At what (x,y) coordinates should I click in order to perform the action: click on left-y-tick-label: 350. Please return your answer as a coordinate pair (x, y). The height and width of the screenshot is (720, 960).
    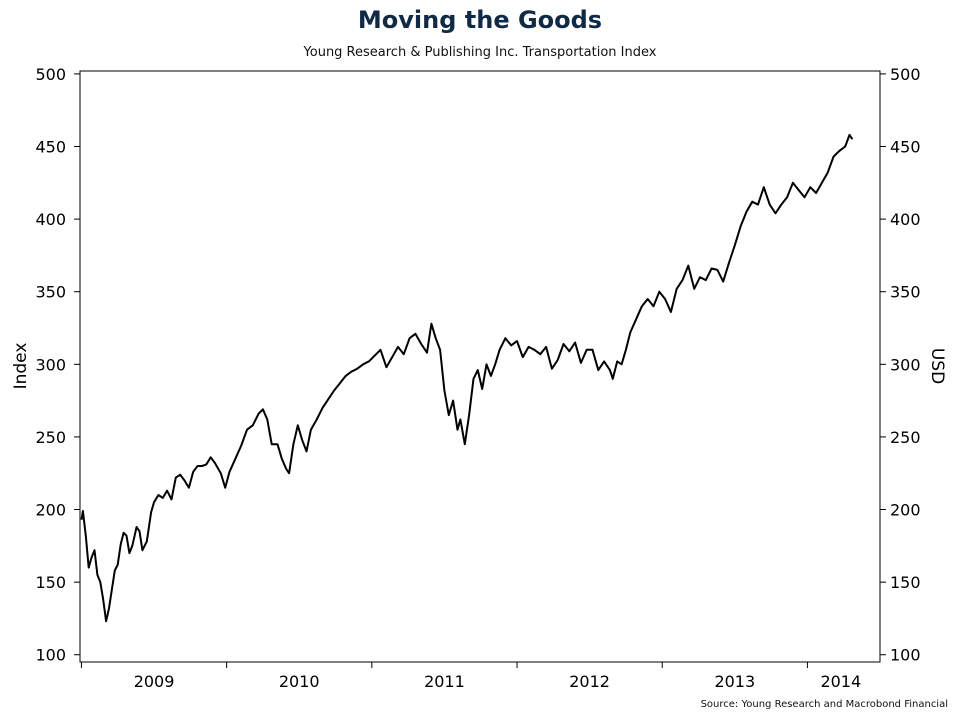
    Looking at the image, I should click on (50, 292).